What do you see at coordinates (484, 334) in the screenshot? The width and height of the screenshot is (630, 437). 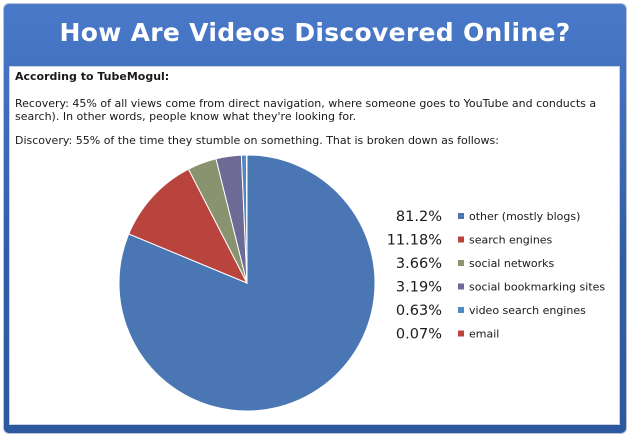 I see `legend-label: email` at bounding box center [484, 334].